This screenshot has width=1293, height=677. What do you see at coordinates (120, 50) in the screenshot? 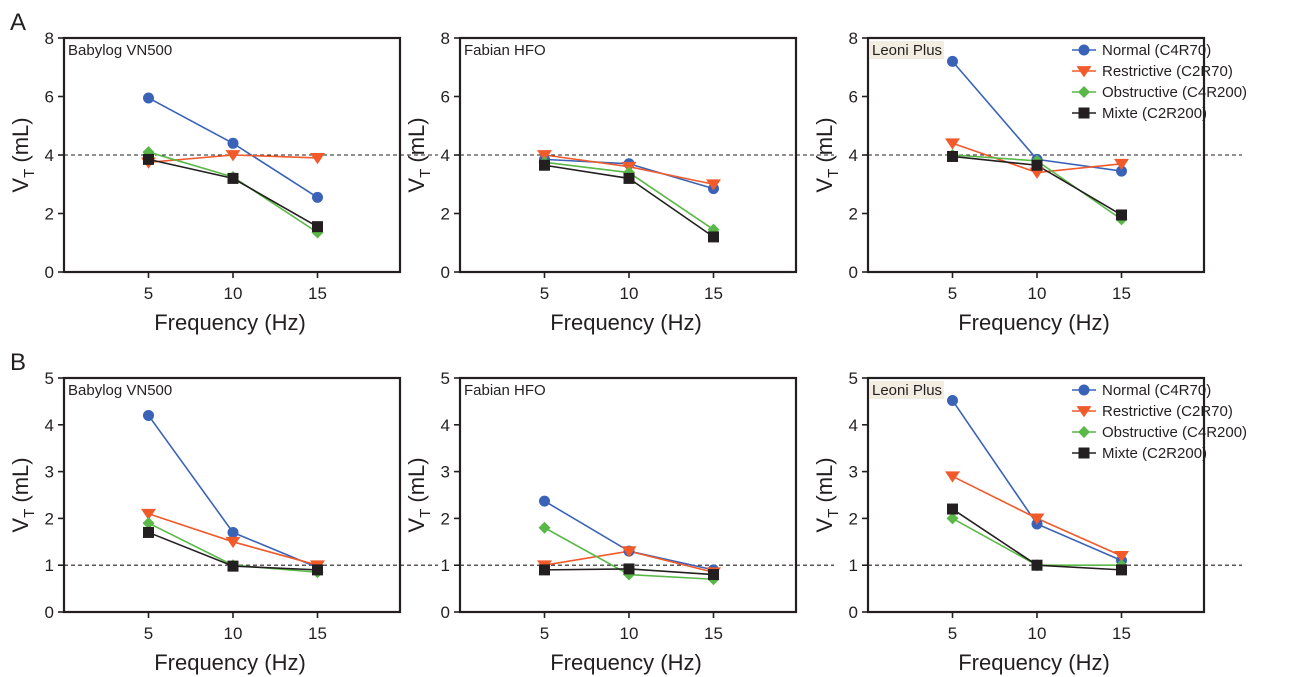
I see `panel-title: Babylog VN500` at bounding box center [120, 50].